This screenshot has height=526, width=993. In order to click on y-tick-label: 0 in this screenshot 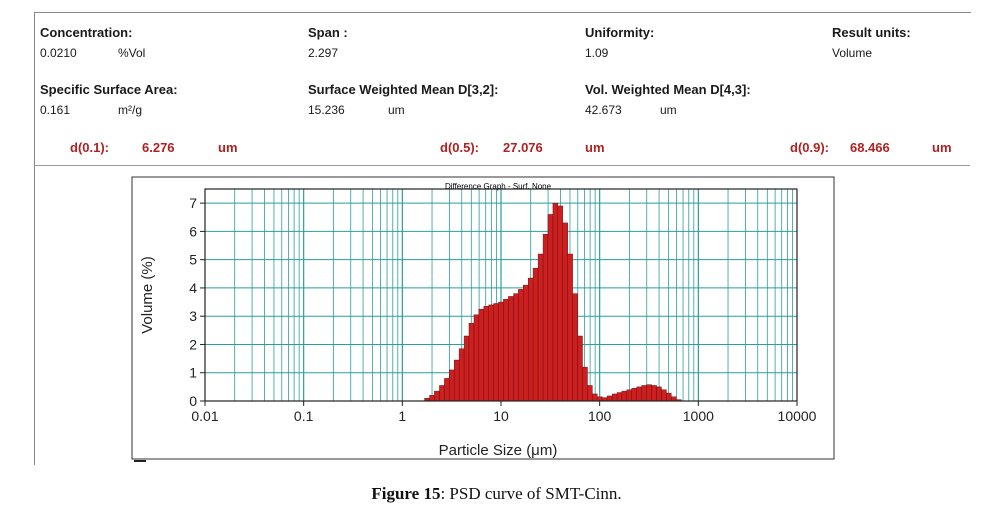, I will do `click(193, 401)`.